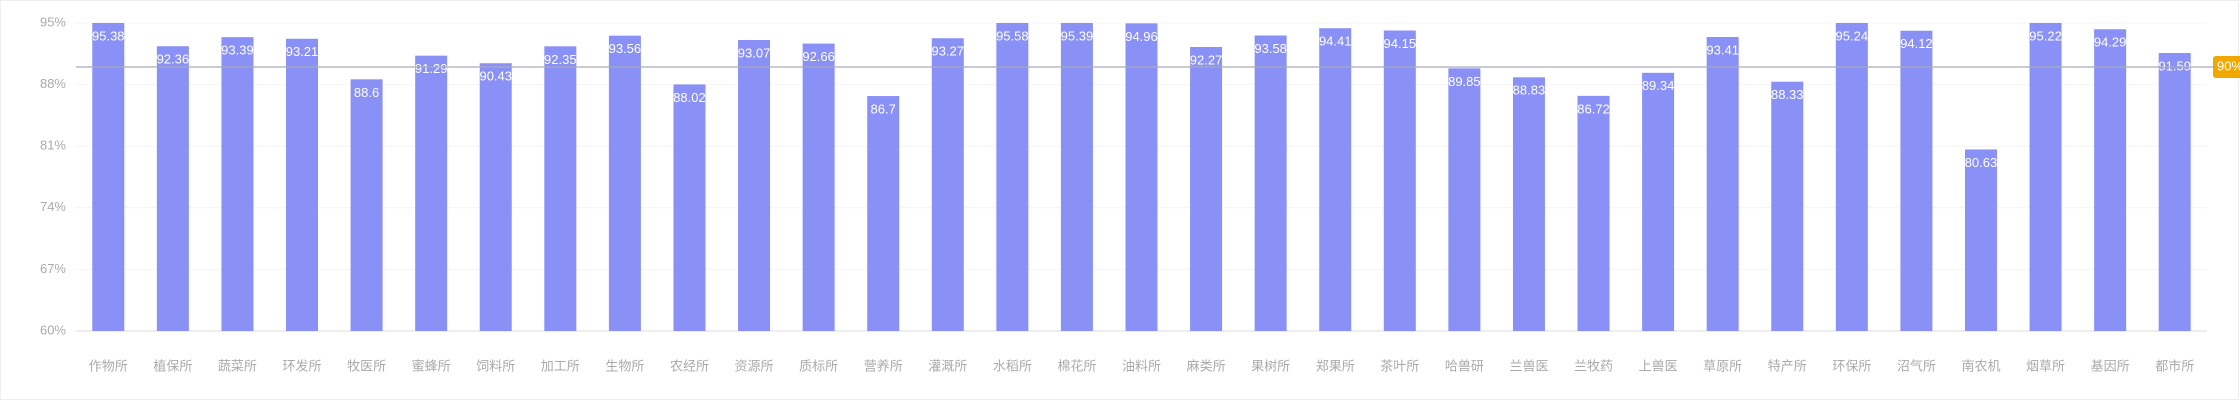 This screenshot has width=2240, height=401. I want to click on x-tick-label: 哈兽研, so click(1464, 365).